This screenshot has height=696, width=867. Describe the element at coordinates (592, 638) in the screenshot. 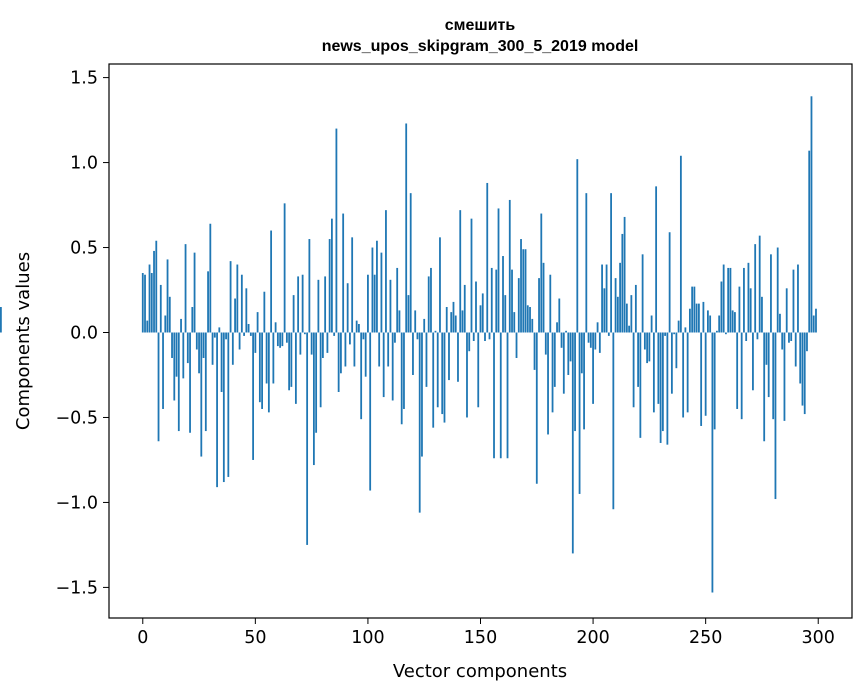

I see `x-tick-label: 200` at that location.